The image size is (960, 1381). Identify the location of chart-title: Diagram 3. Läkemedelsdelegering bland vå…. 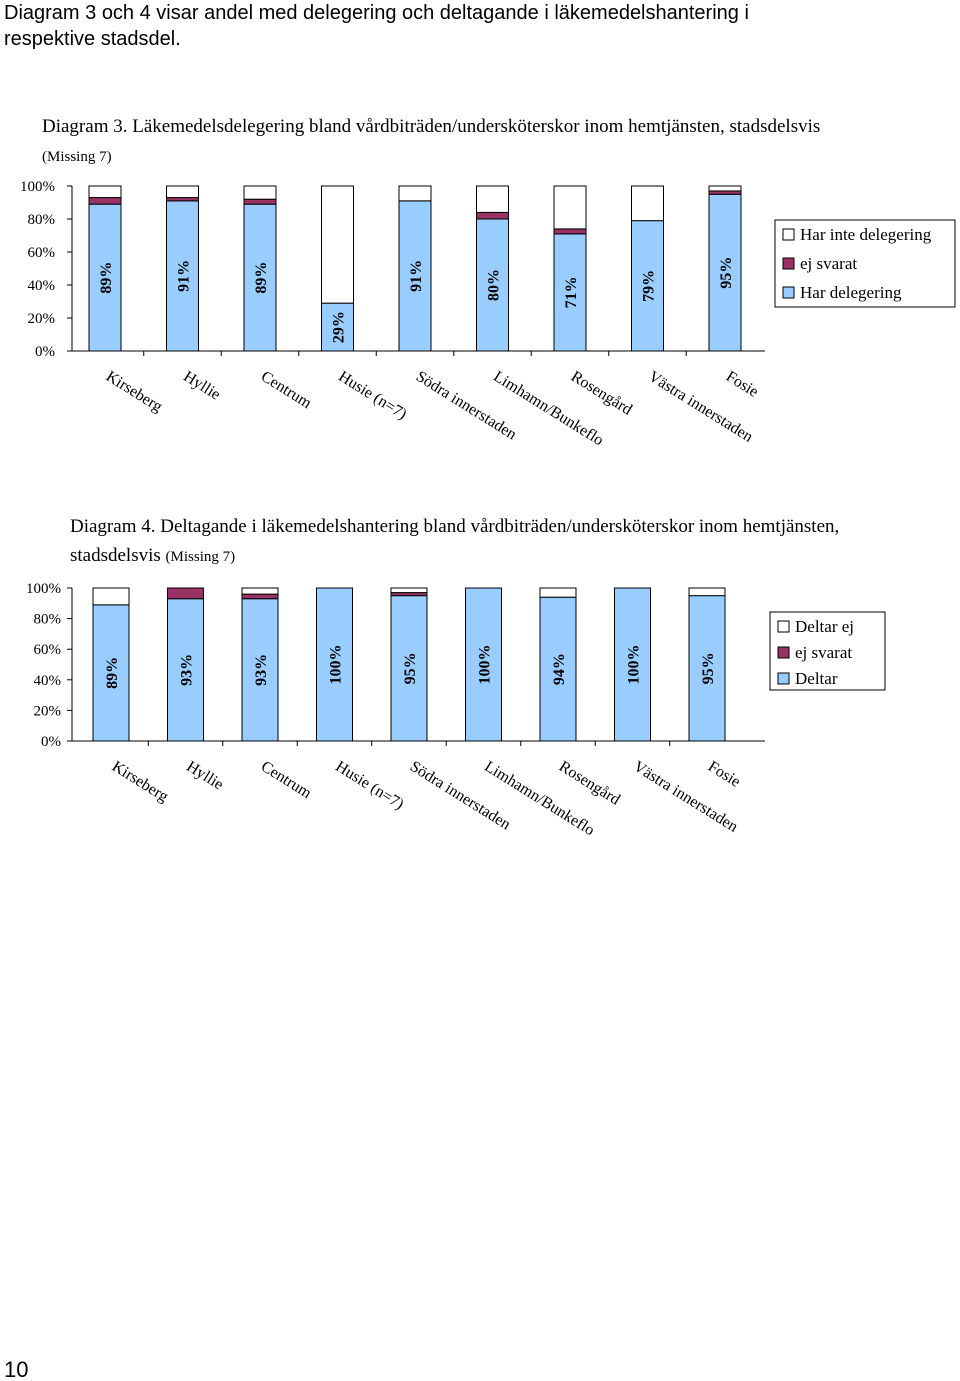
(431, 126).